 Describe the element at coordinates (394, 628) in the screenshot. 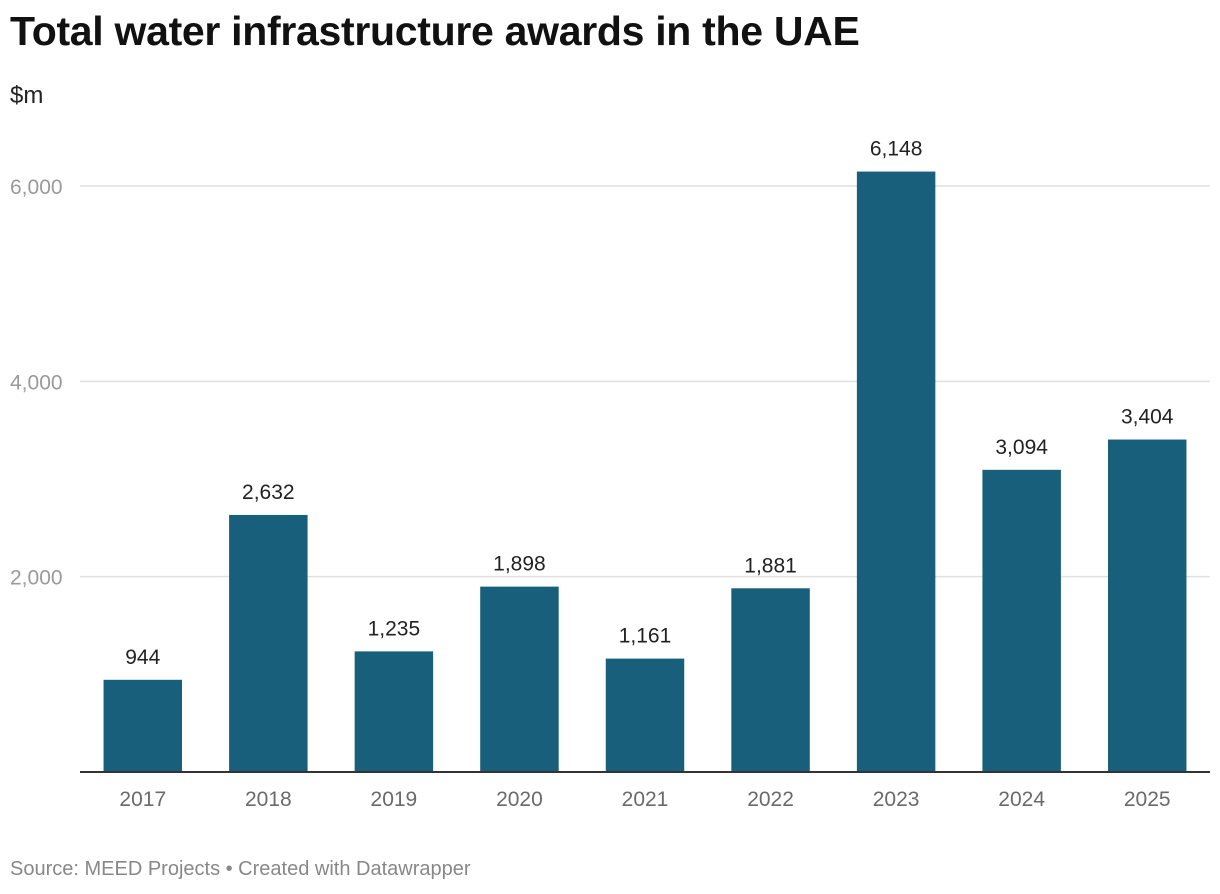

I see `data-label-2019: 1,235` at that location.